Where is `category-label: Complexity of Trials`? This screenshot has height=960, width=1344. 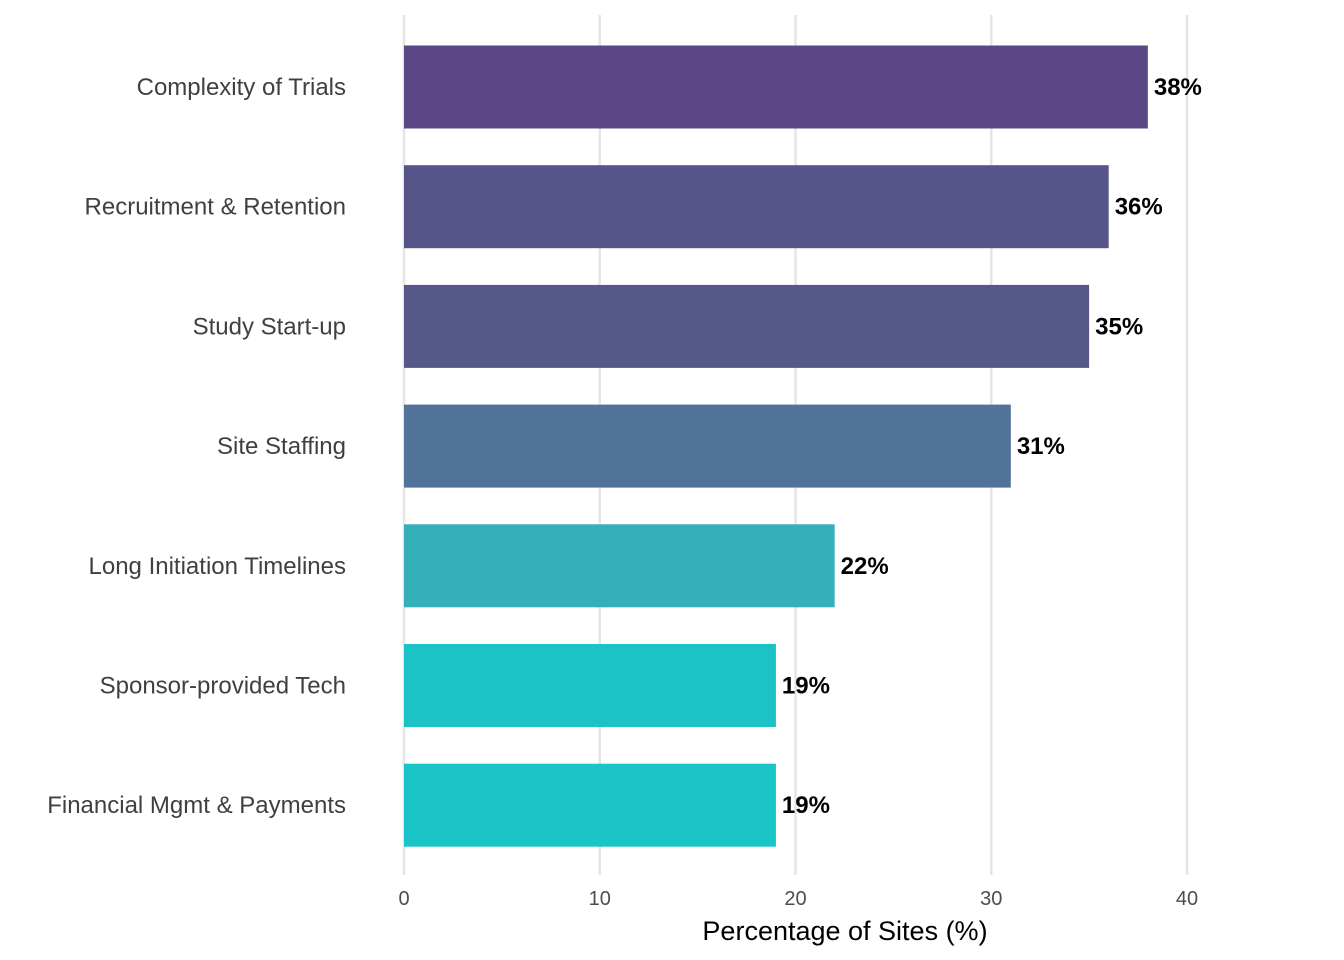 category-label: Complexity of Trials is located at coordinates (241, 87).